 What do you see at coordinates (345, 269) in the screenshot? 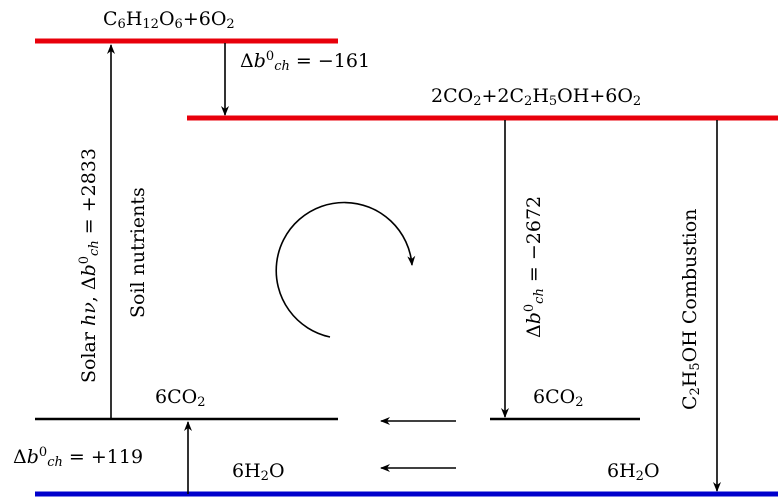
I see `cycle-arrow-icon` at bounding box center [345, 269].